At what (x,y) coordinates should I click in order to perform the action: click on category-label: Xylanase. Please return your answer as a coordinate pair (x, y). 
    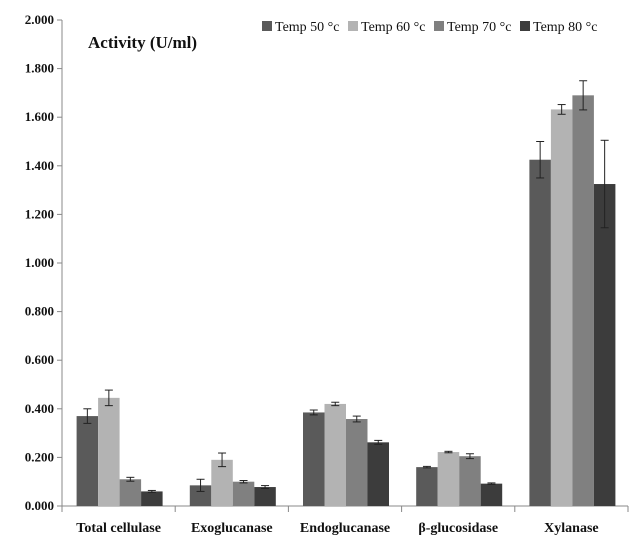
    Looking at the image, I should click on (571, 528).